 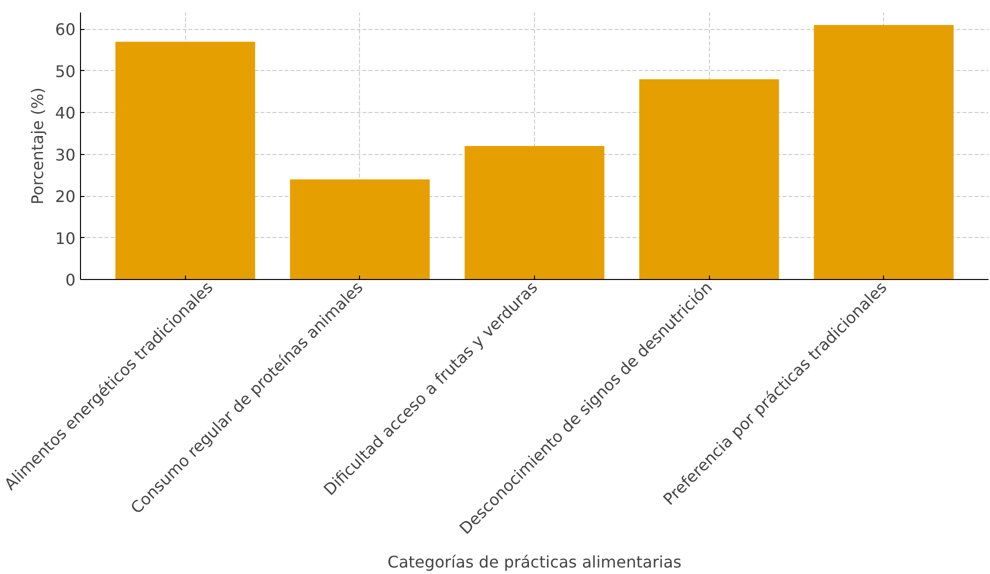 What do you see at coordinates (65, 113) in the screenshot?
I see `y-tick-label: 40` at bounding box center [65, 113].